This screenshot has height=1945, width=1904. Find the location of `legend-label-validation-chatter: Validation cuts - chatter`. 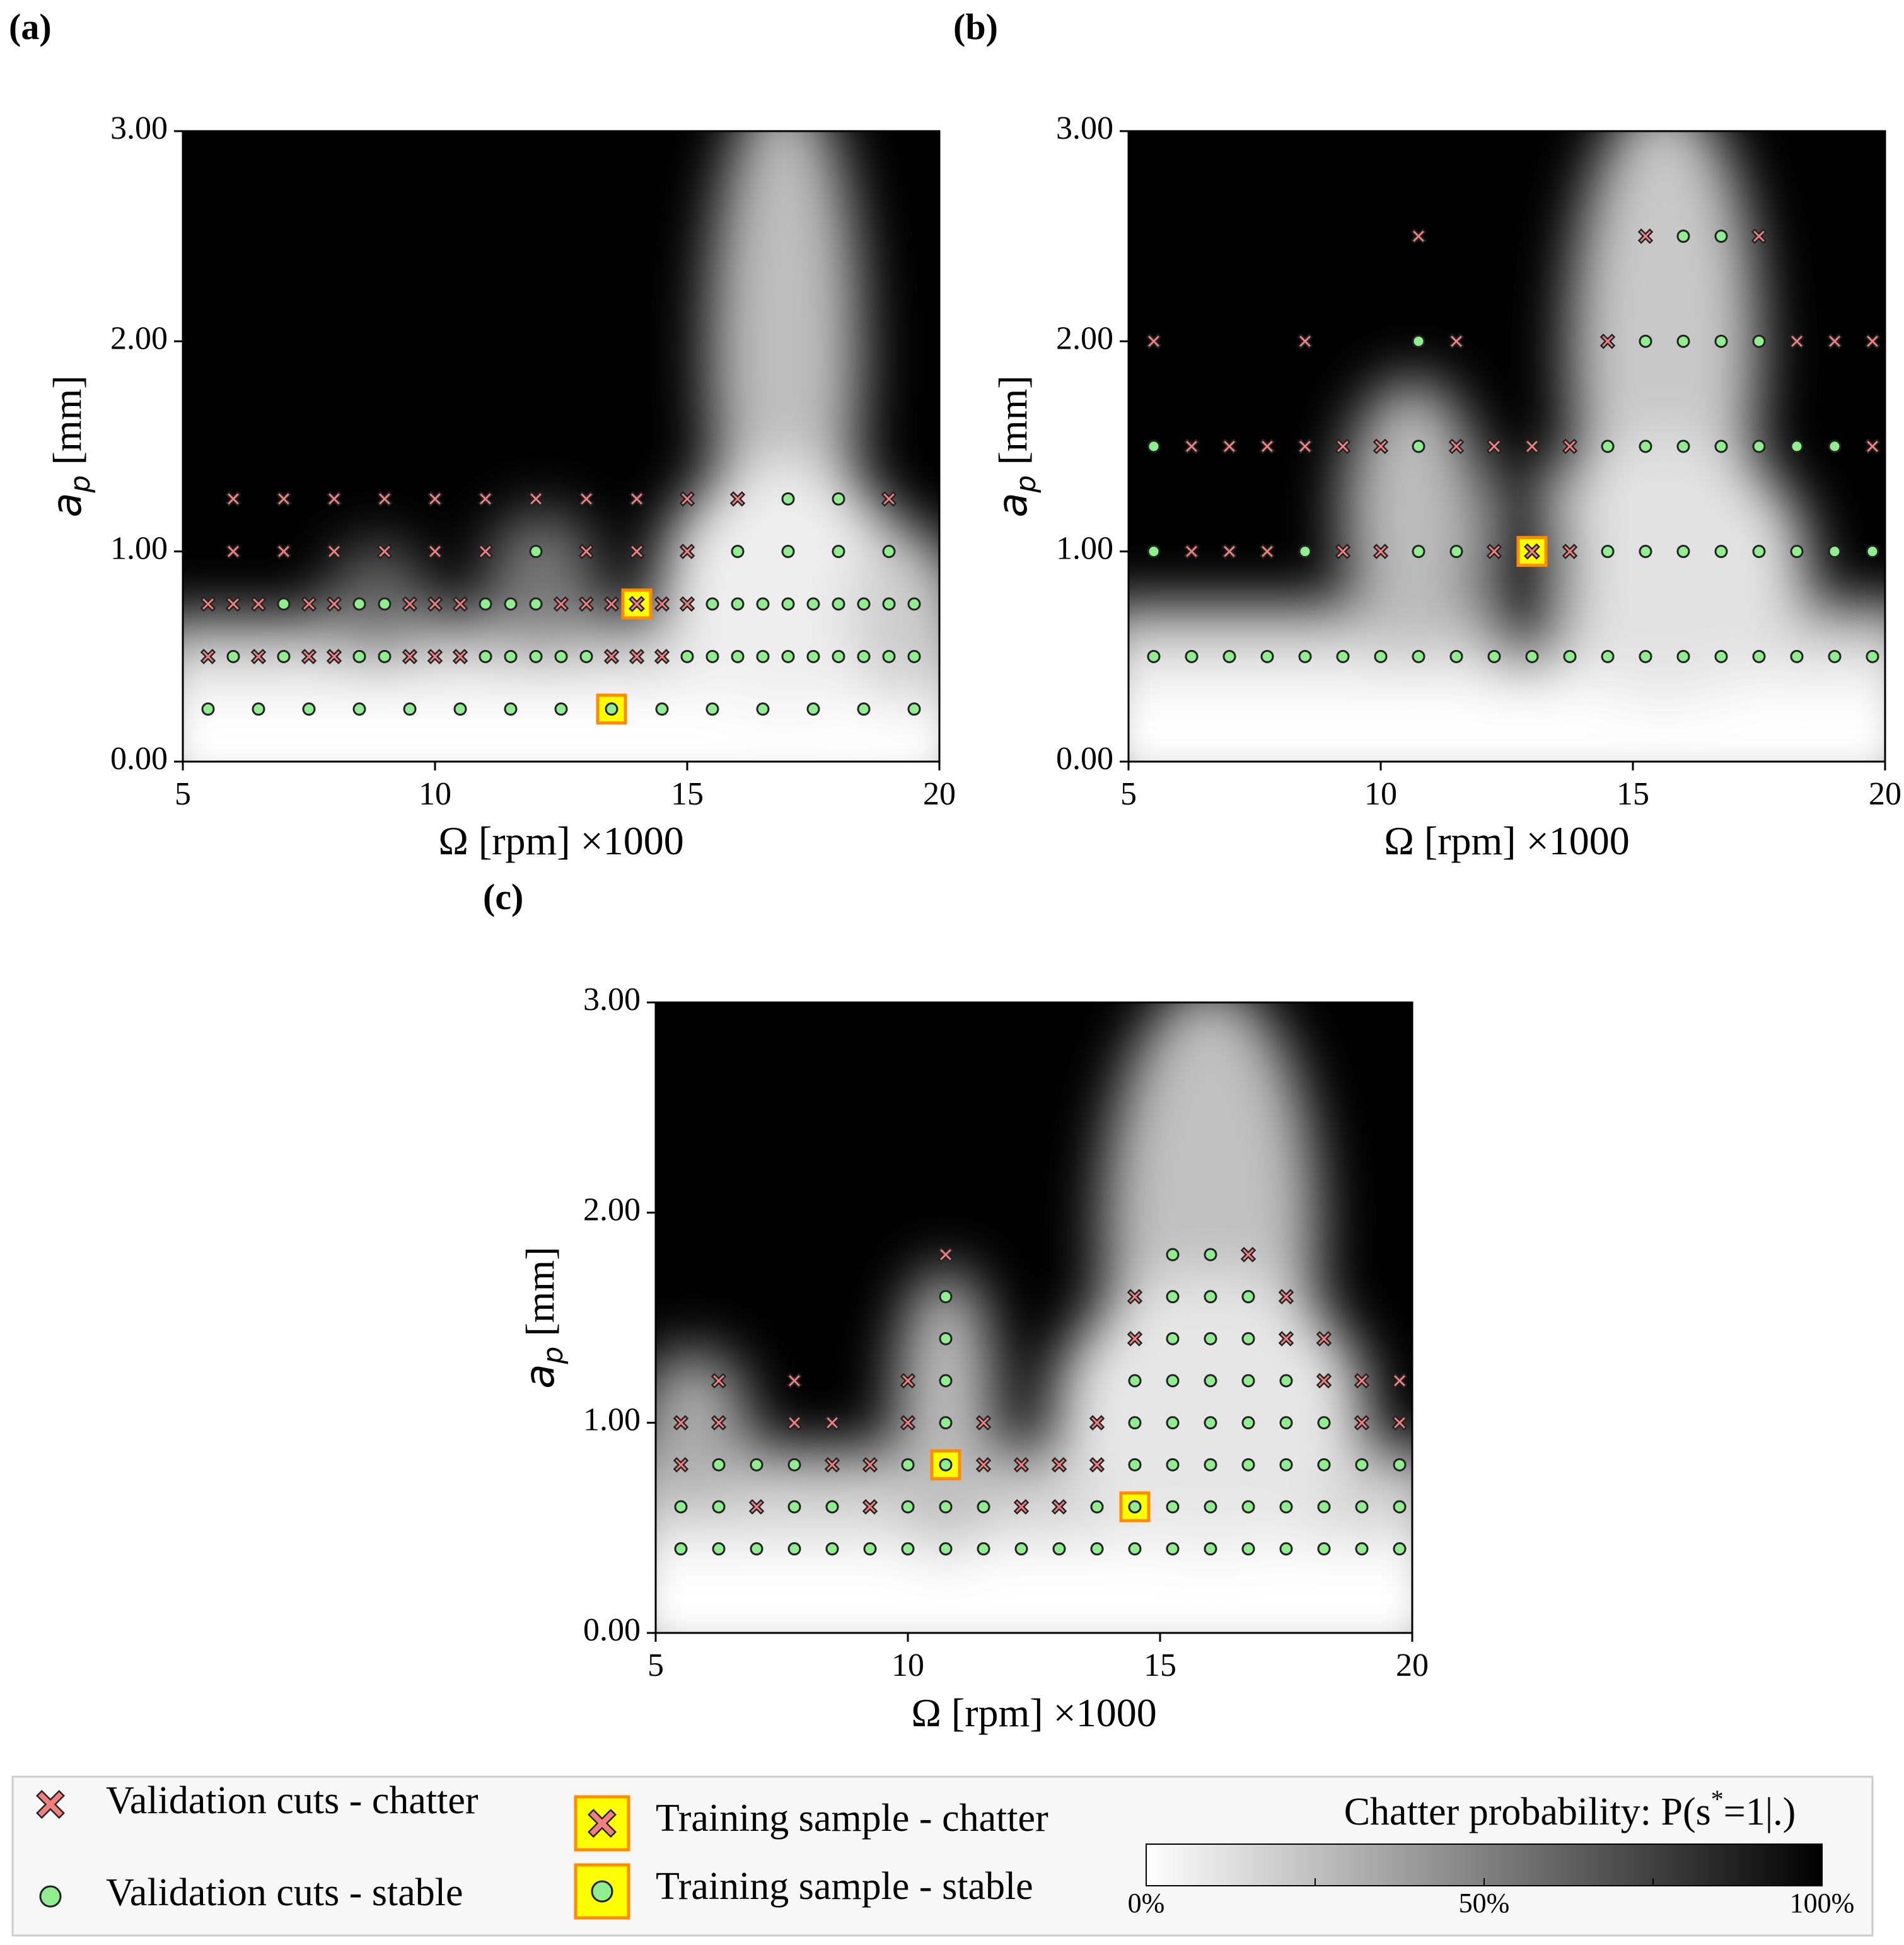

legend-label-validation-chatter: Validation cuts - chatter is located at coordinates (292, 1800).